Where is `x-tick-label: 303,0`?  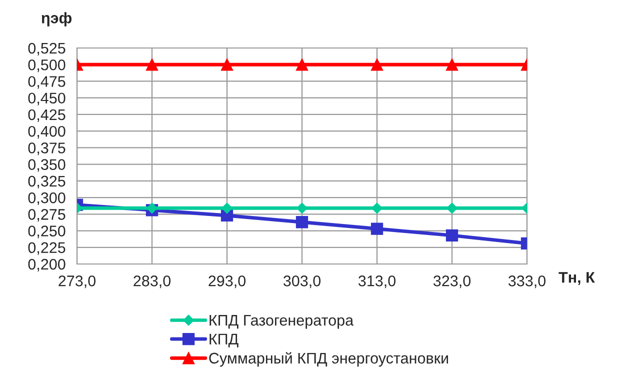 x-tick-label: 303,0 is located at coordinates (302, 282).